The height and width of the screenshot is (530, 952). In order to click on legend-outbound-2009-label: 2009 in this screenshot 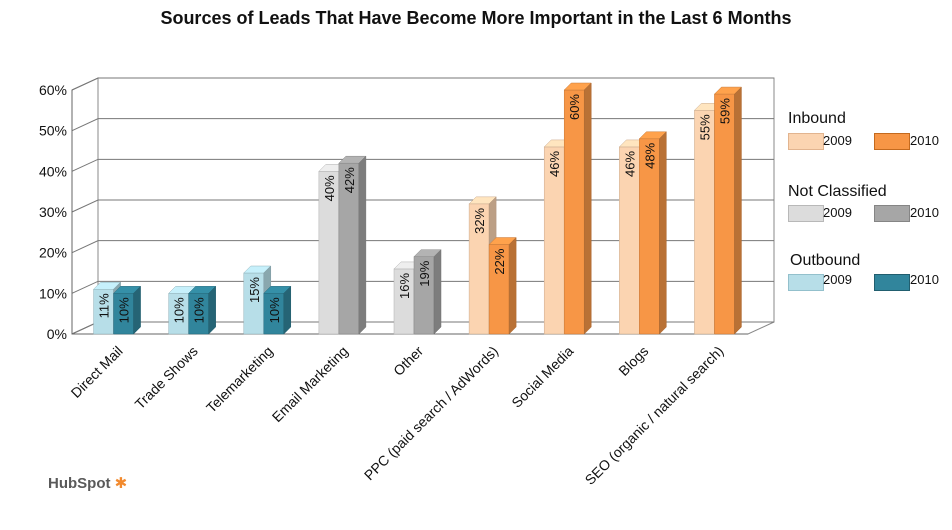, I will do `click(837, 279)`.